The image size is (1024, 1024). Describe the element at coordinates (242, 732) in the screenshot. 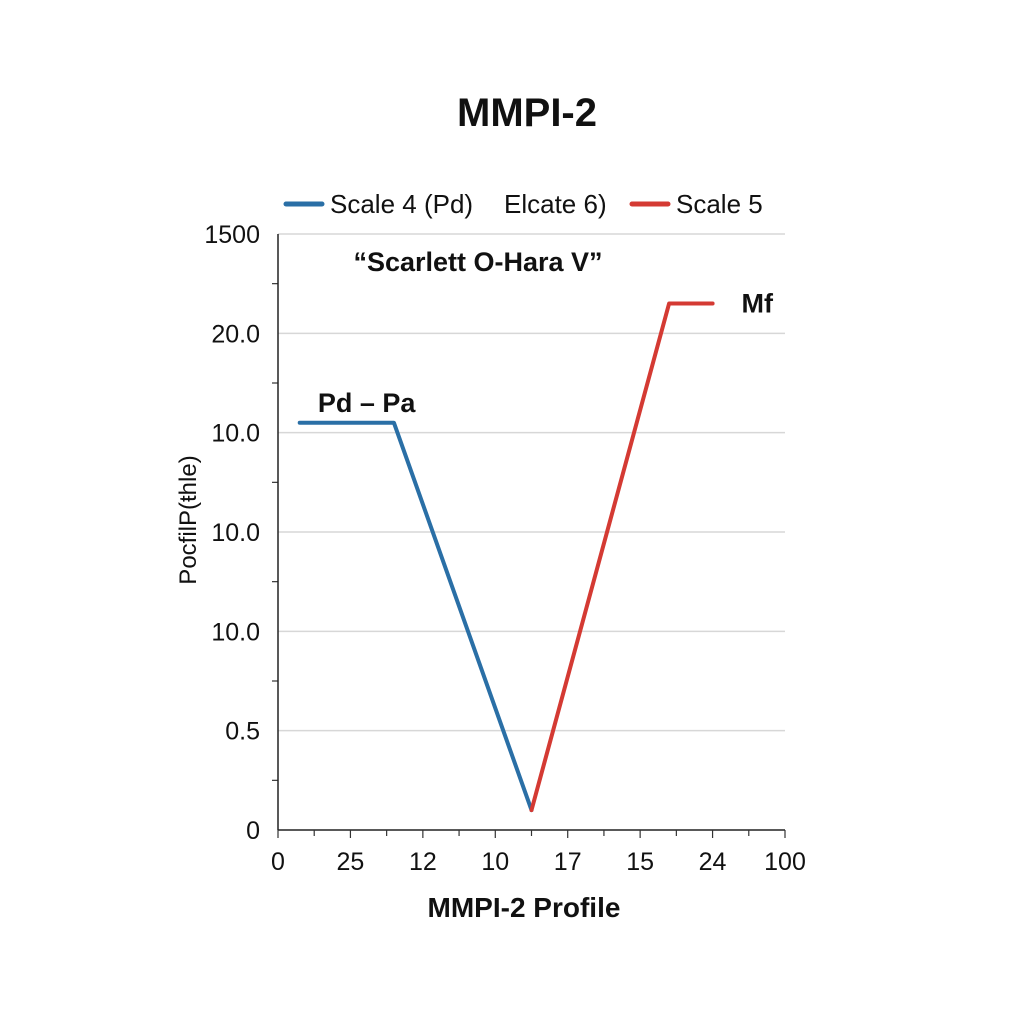

I see `y-tick-label: 0.5` at that location.